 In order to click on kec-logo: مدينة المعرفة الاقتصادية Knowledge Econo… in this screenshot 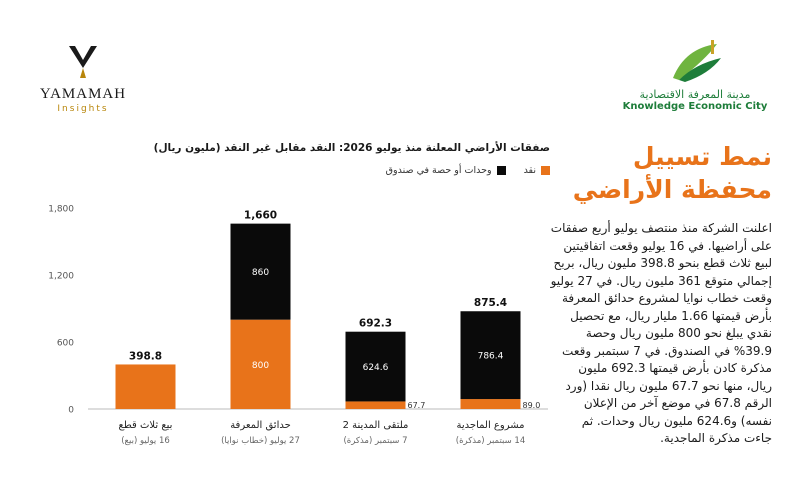, I will do `click(695, 75)`.